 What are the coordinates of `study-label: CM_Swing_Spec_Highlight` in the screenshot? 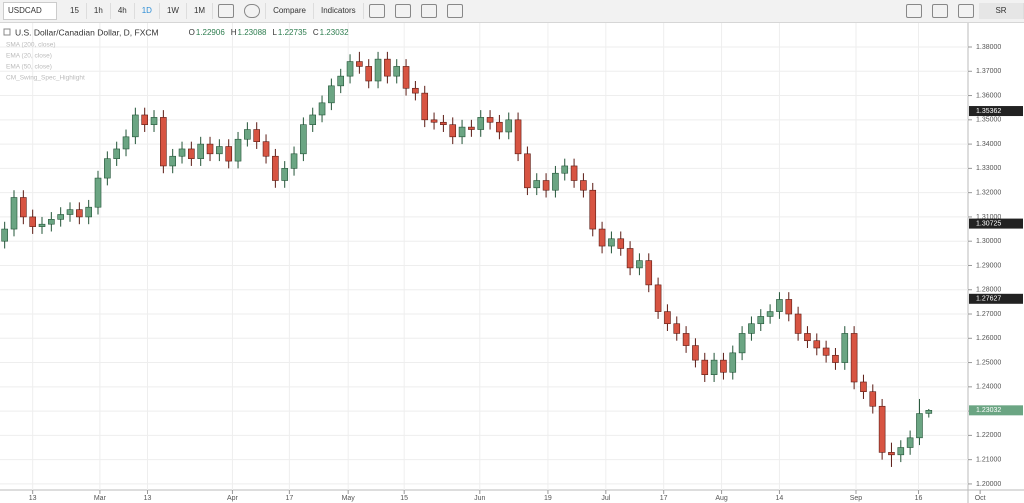 It's located at (45, 78).